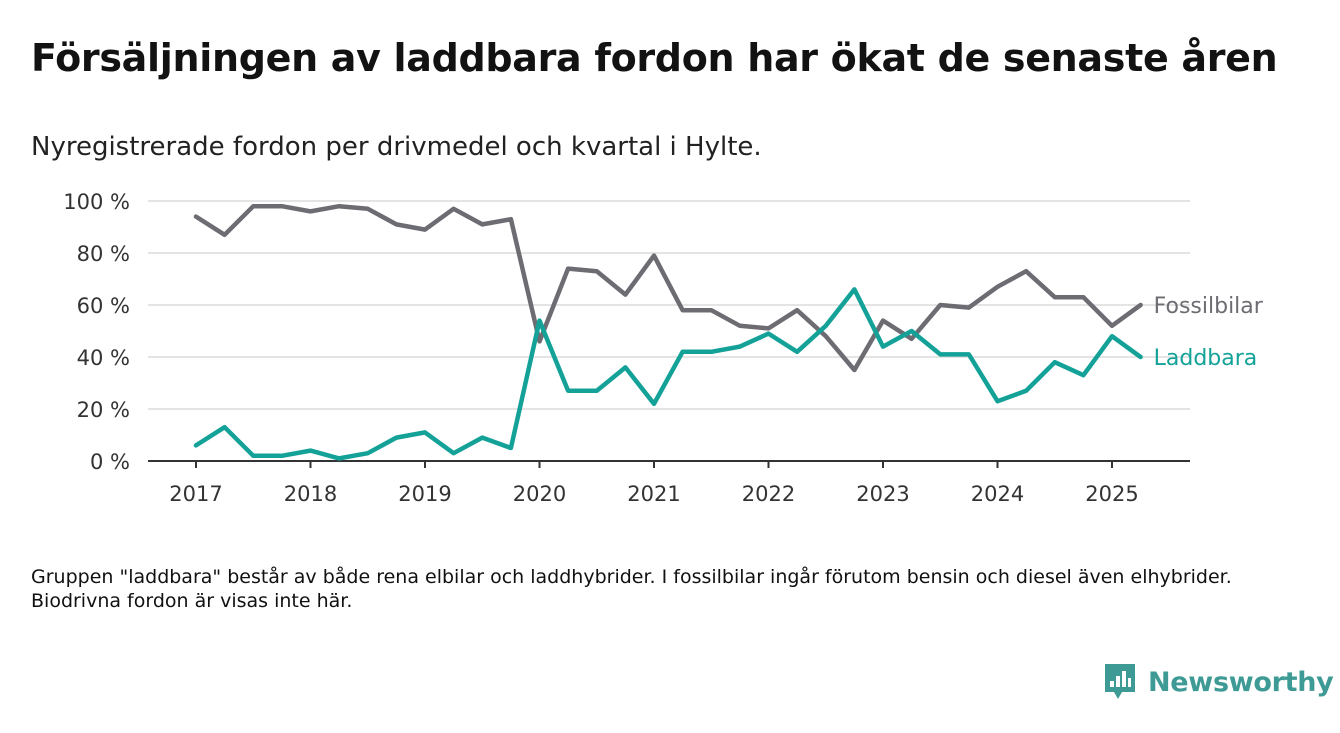 This screenshot has height=733, width=1340. Describe the element at coordinates (1120, 681) in the screenshot. I see `newsworthy-logo-icon` at that location.